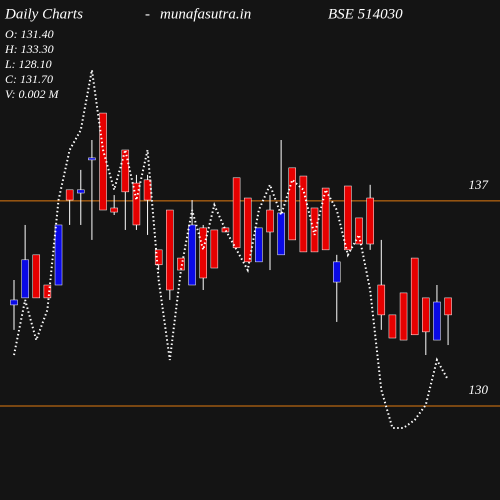 The width and height of the screenshot is (500, 500). What do you see at coordinates (29, 79) in the screenshot?
I see `ohlc-info: C: 131.70` at bounding box center [29, 79].